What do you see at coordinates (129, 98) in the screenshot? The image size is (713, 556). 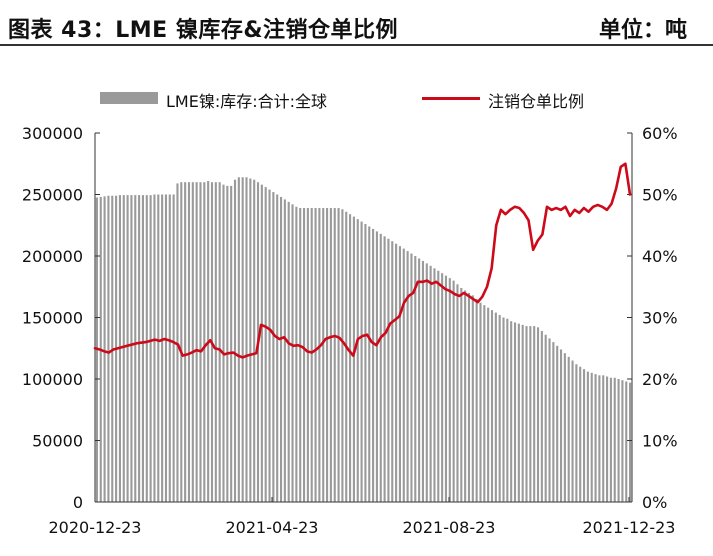 I see `legend-swatch-bar` at bounding box center [129, 98].